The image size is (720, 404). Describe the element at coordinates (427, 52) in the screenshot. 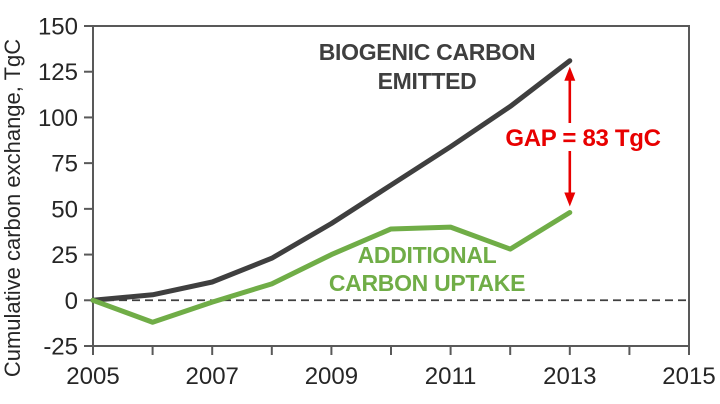

I see `biogenic-carbon-label: BIOGENIC CARBON` at that location.